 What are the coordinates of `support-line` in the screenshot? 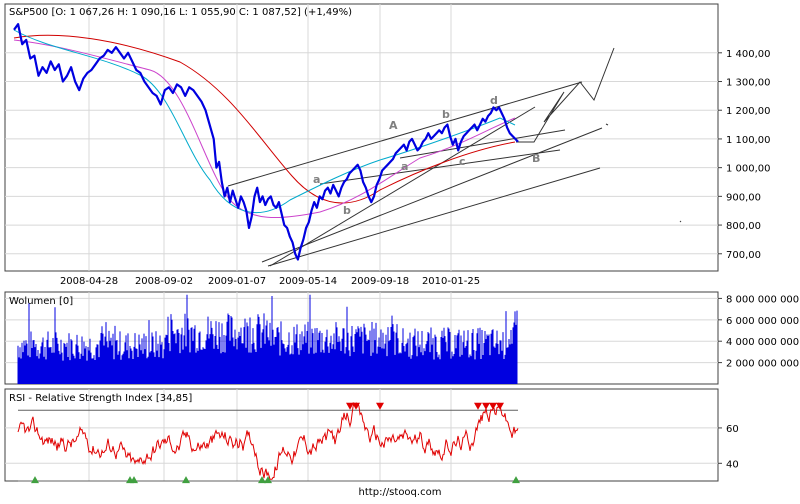 It's located at (402, 186).